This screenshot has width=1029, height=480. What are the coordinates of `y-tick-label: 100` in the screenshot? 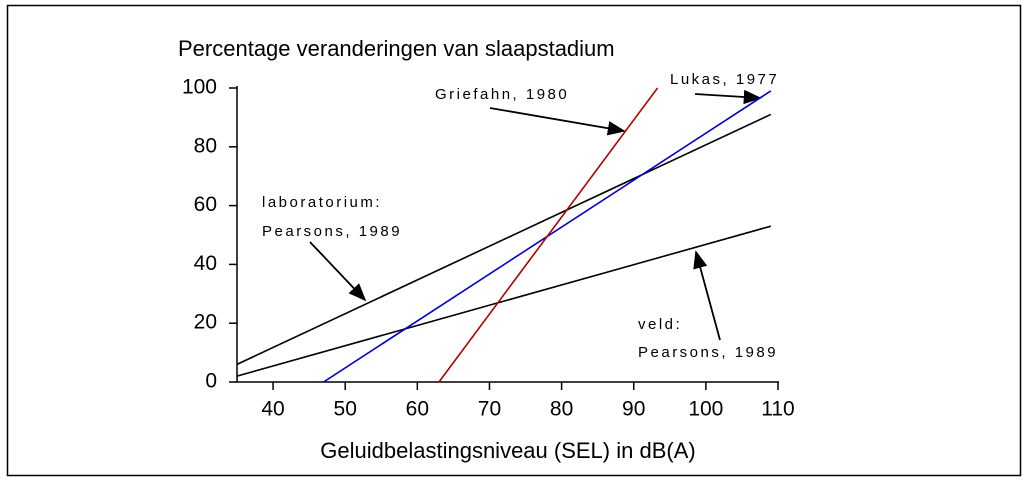 It's located at (199, 87).